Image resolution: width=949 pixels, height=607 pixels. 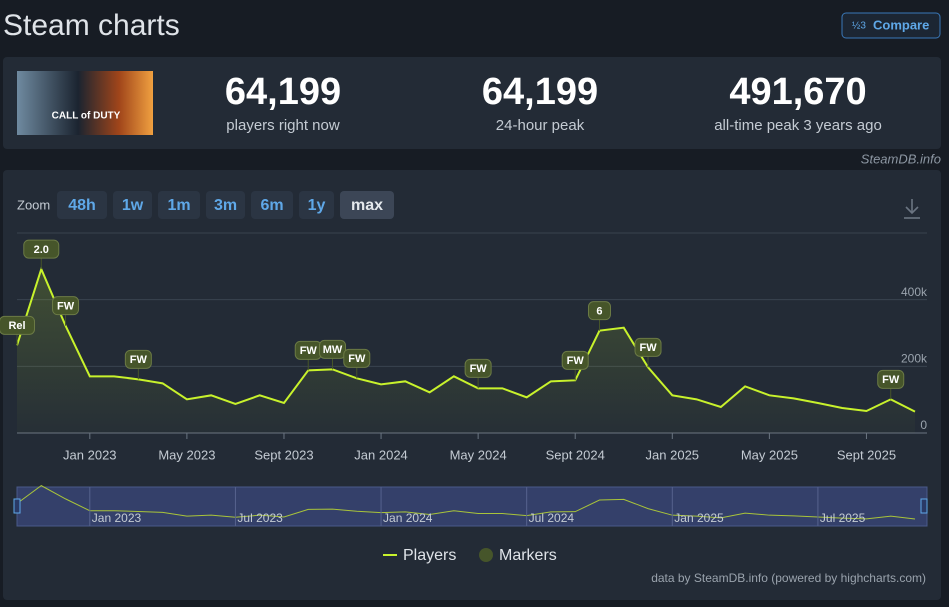 What do you see at coordinates (90, 454) in the screenshot?
I see `x-tick-label: Jan 2023` at bounding box center [90, 454].